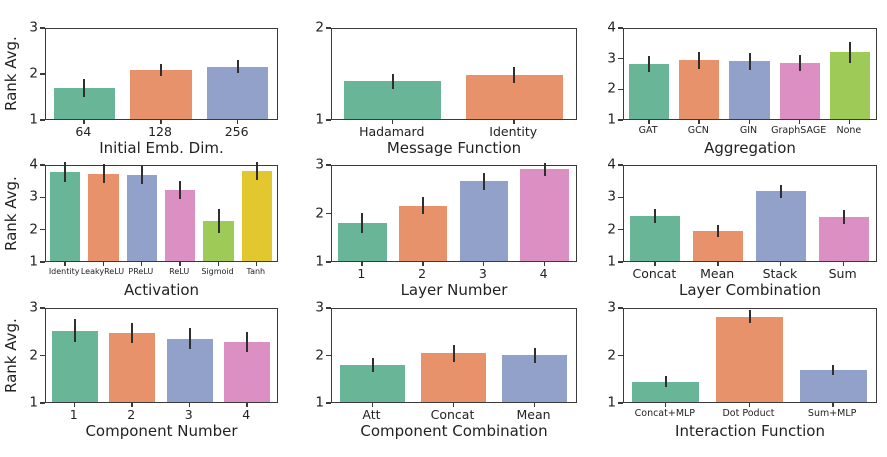 This screenshot has width=887, height=457. I want to click on x-tick-label: Hadamard, so click(392, 131).